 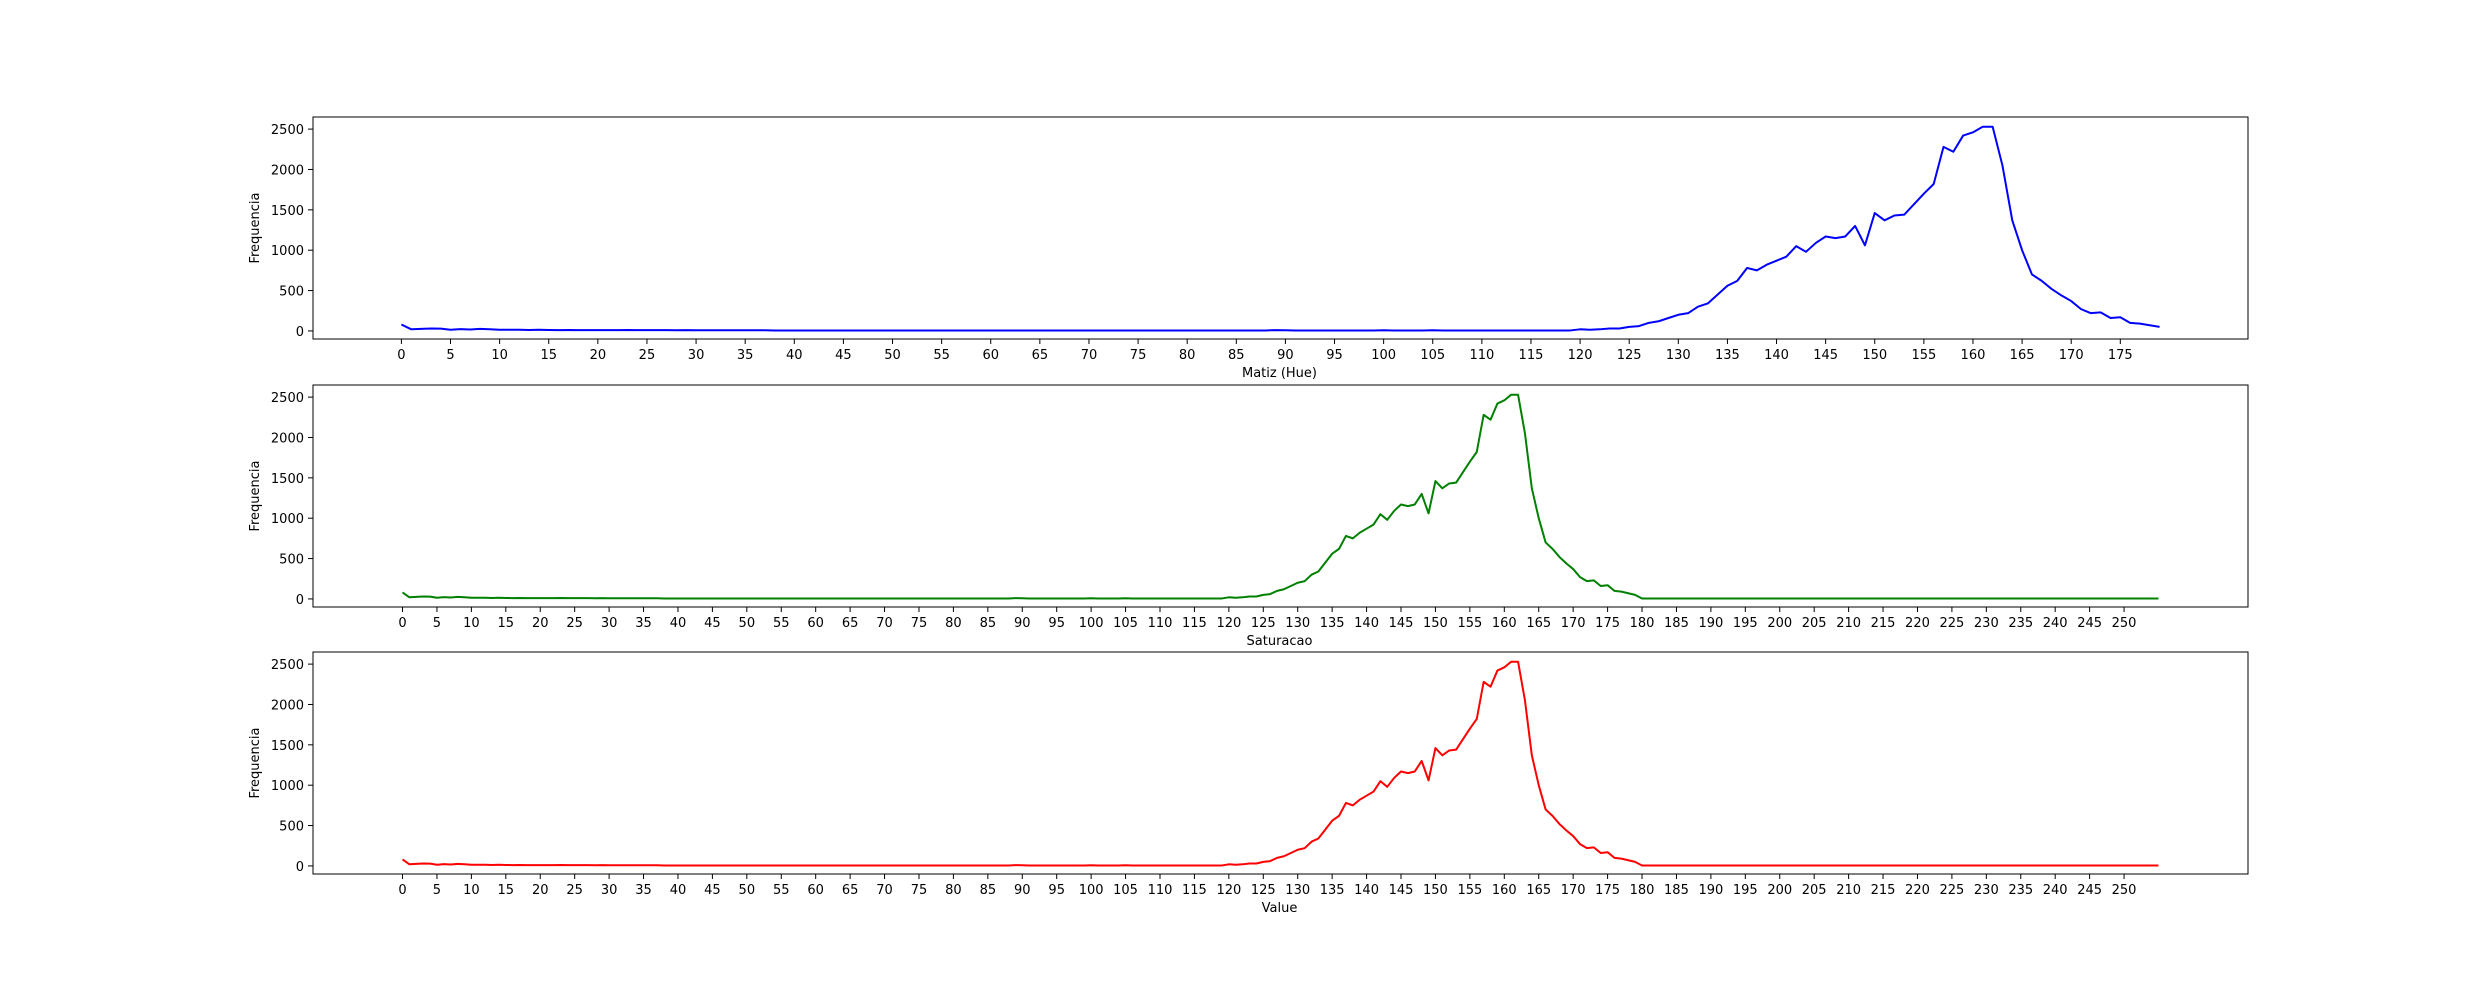 I want to click on x-tick-label: 190, so click(x=1710, y=890).